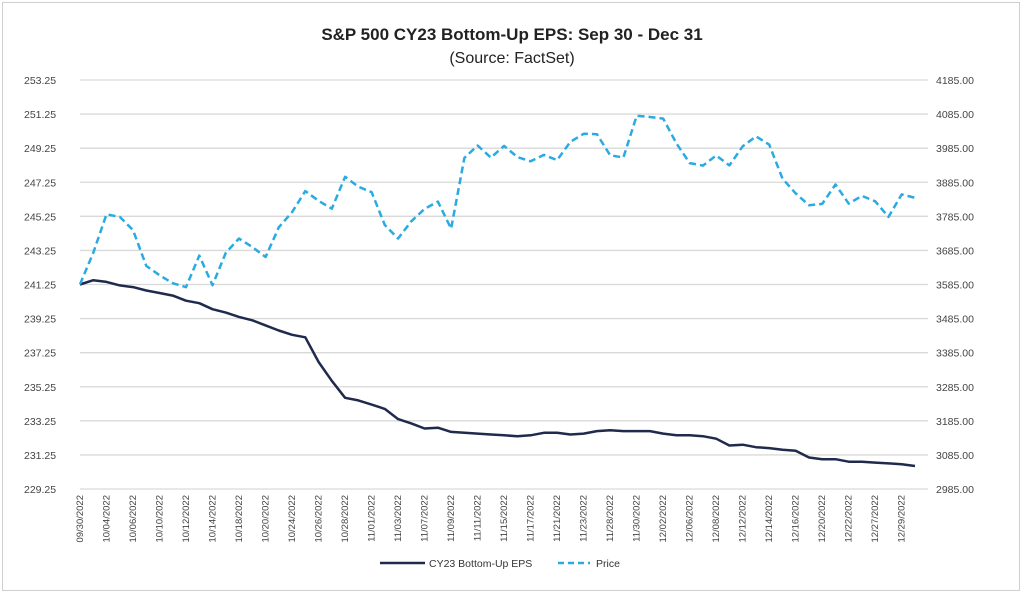 The height and width of the screenshot is (595, 1024). What do you see at coordinates (40, 354) in the screenshot?
I see `left-tick-label: 237.25` at bounding box center [40, 354].